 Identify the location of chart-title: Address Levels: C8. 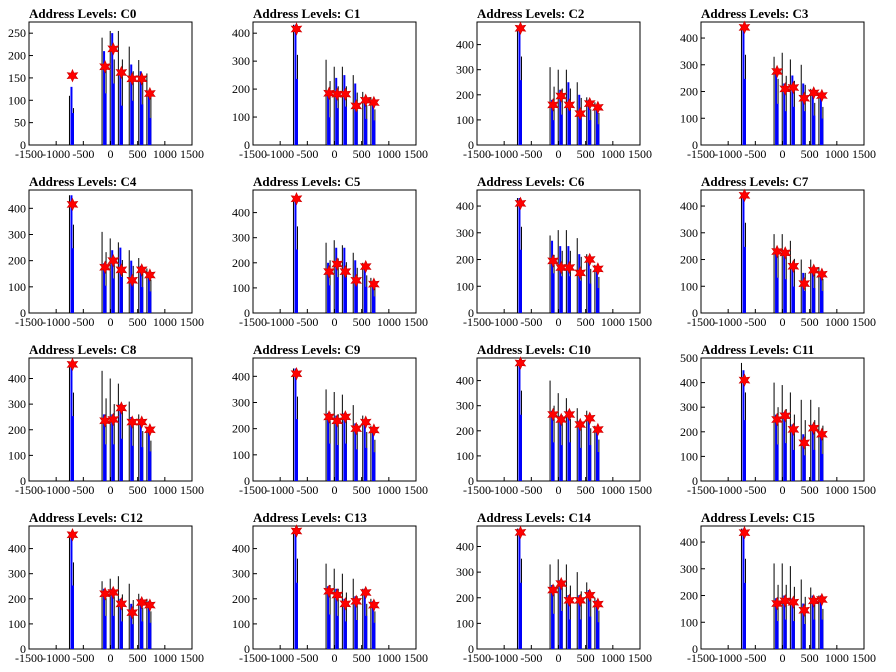
(83, 349).